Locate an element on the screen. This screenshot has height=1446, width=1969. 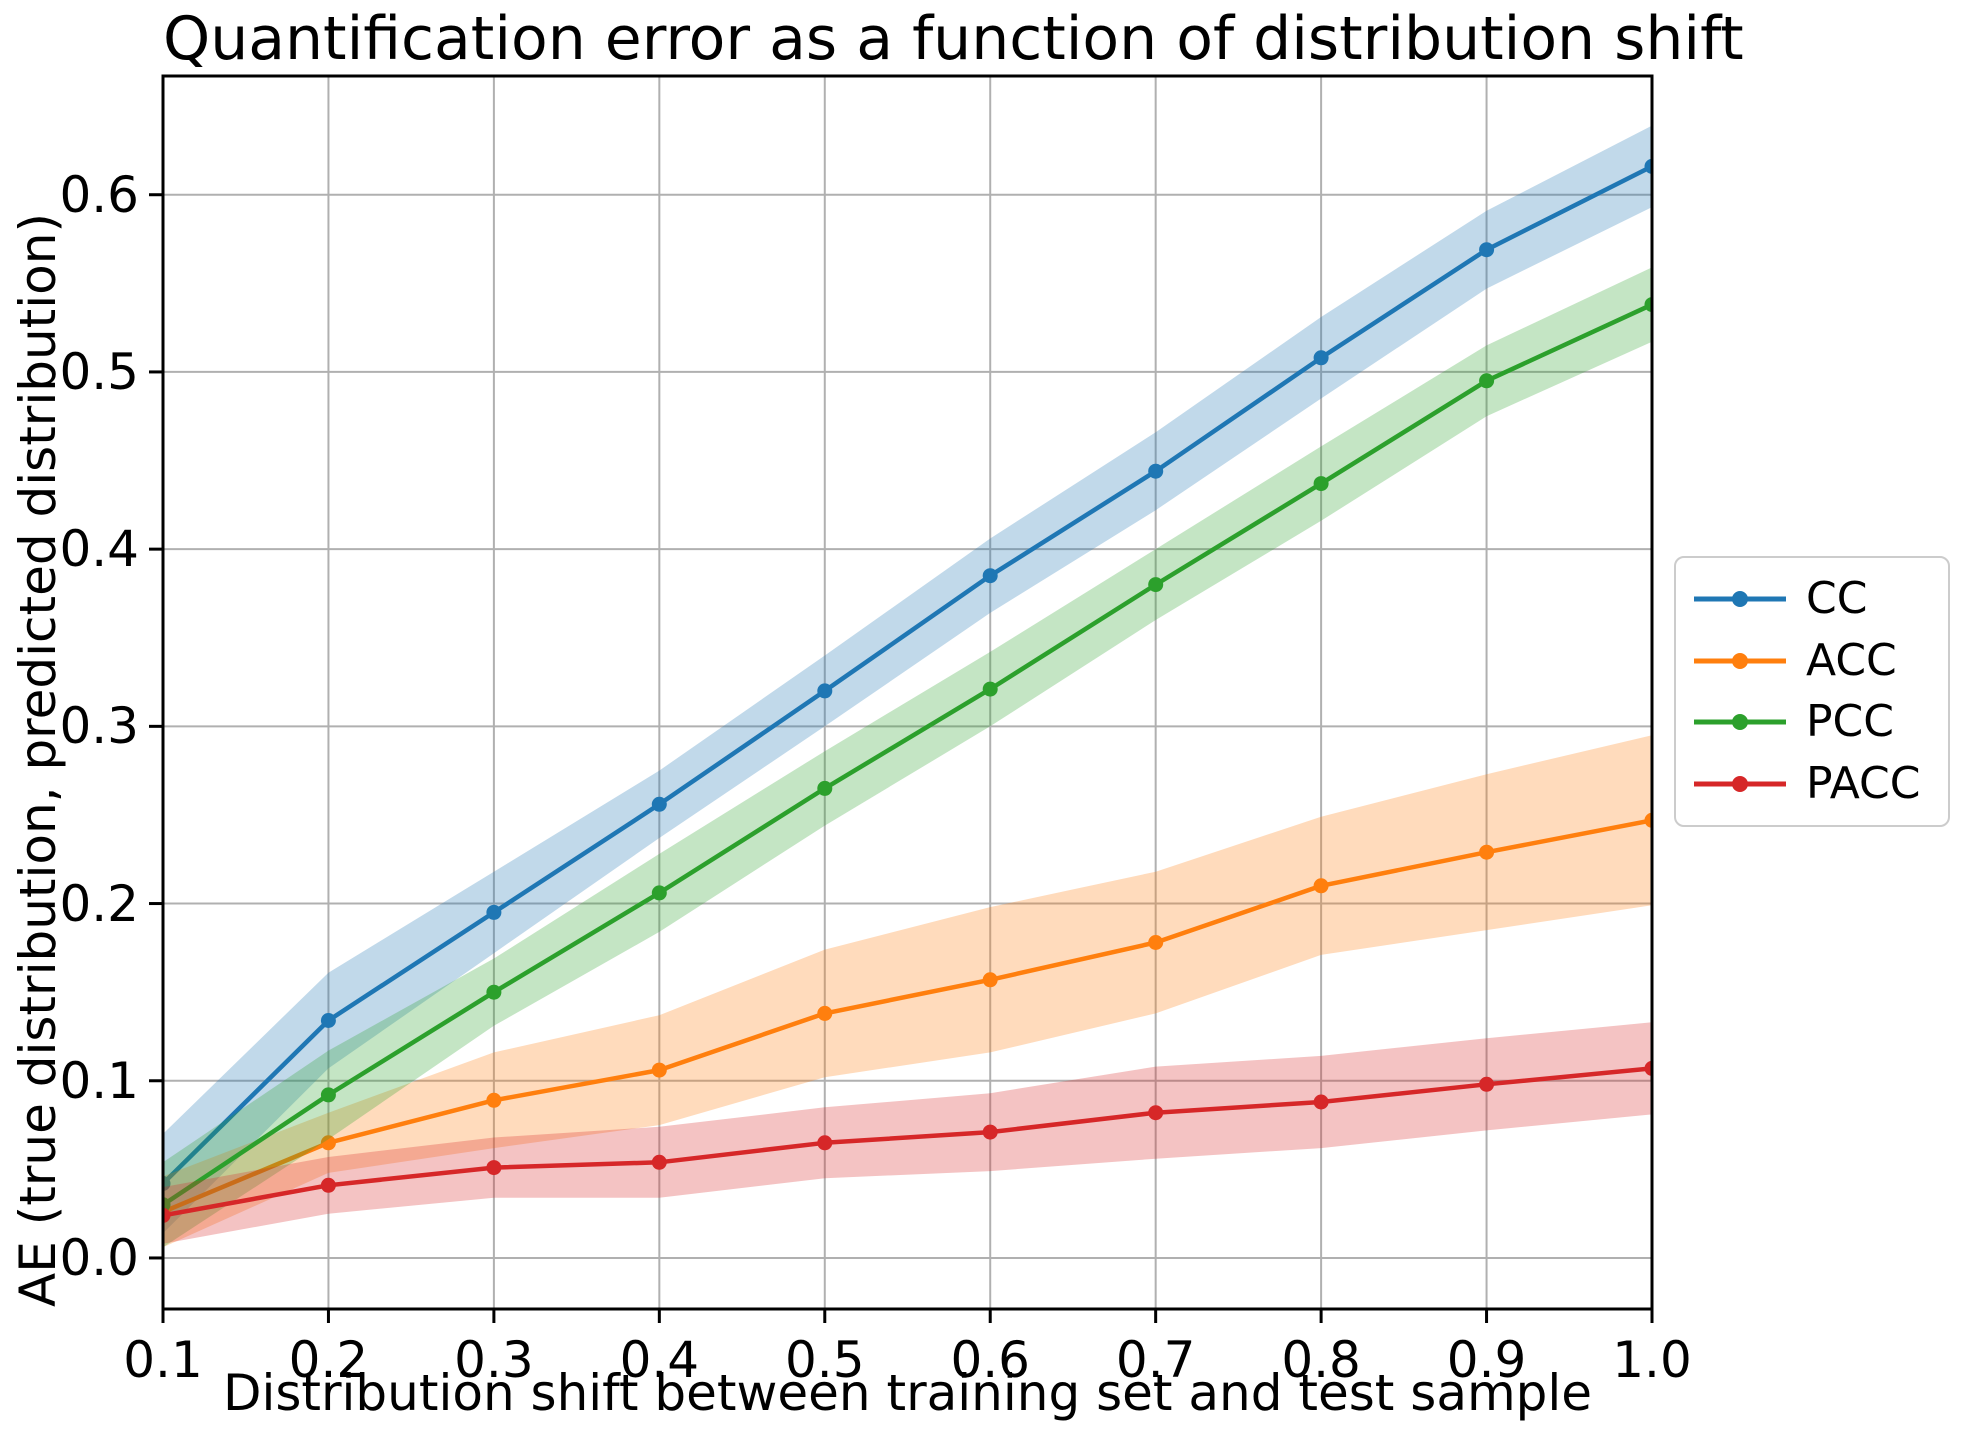
y-tick-label-0.4: 0.4 is located at coordinates (99, 549).